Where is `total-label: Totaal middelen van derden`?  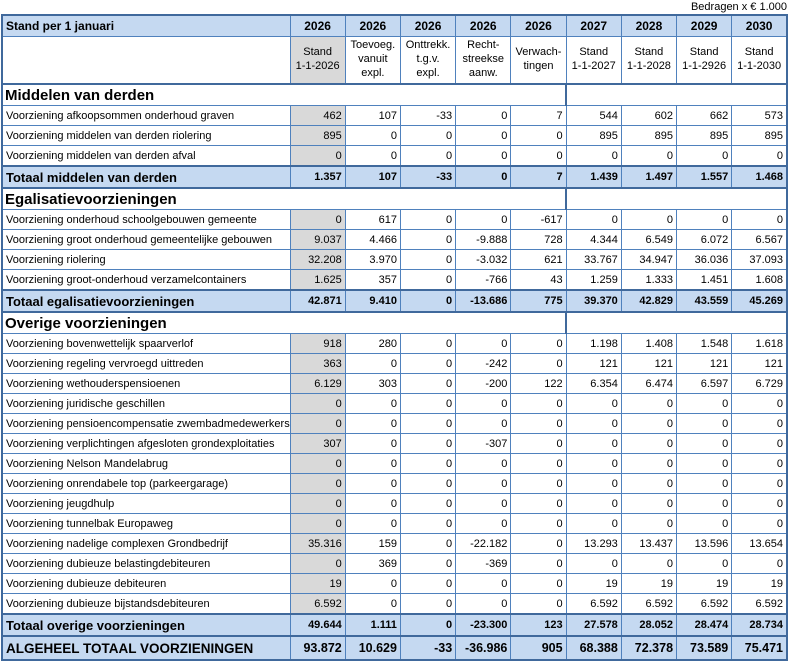 total-label: Totaal middelen van derden is located at coordinates (146, 177).